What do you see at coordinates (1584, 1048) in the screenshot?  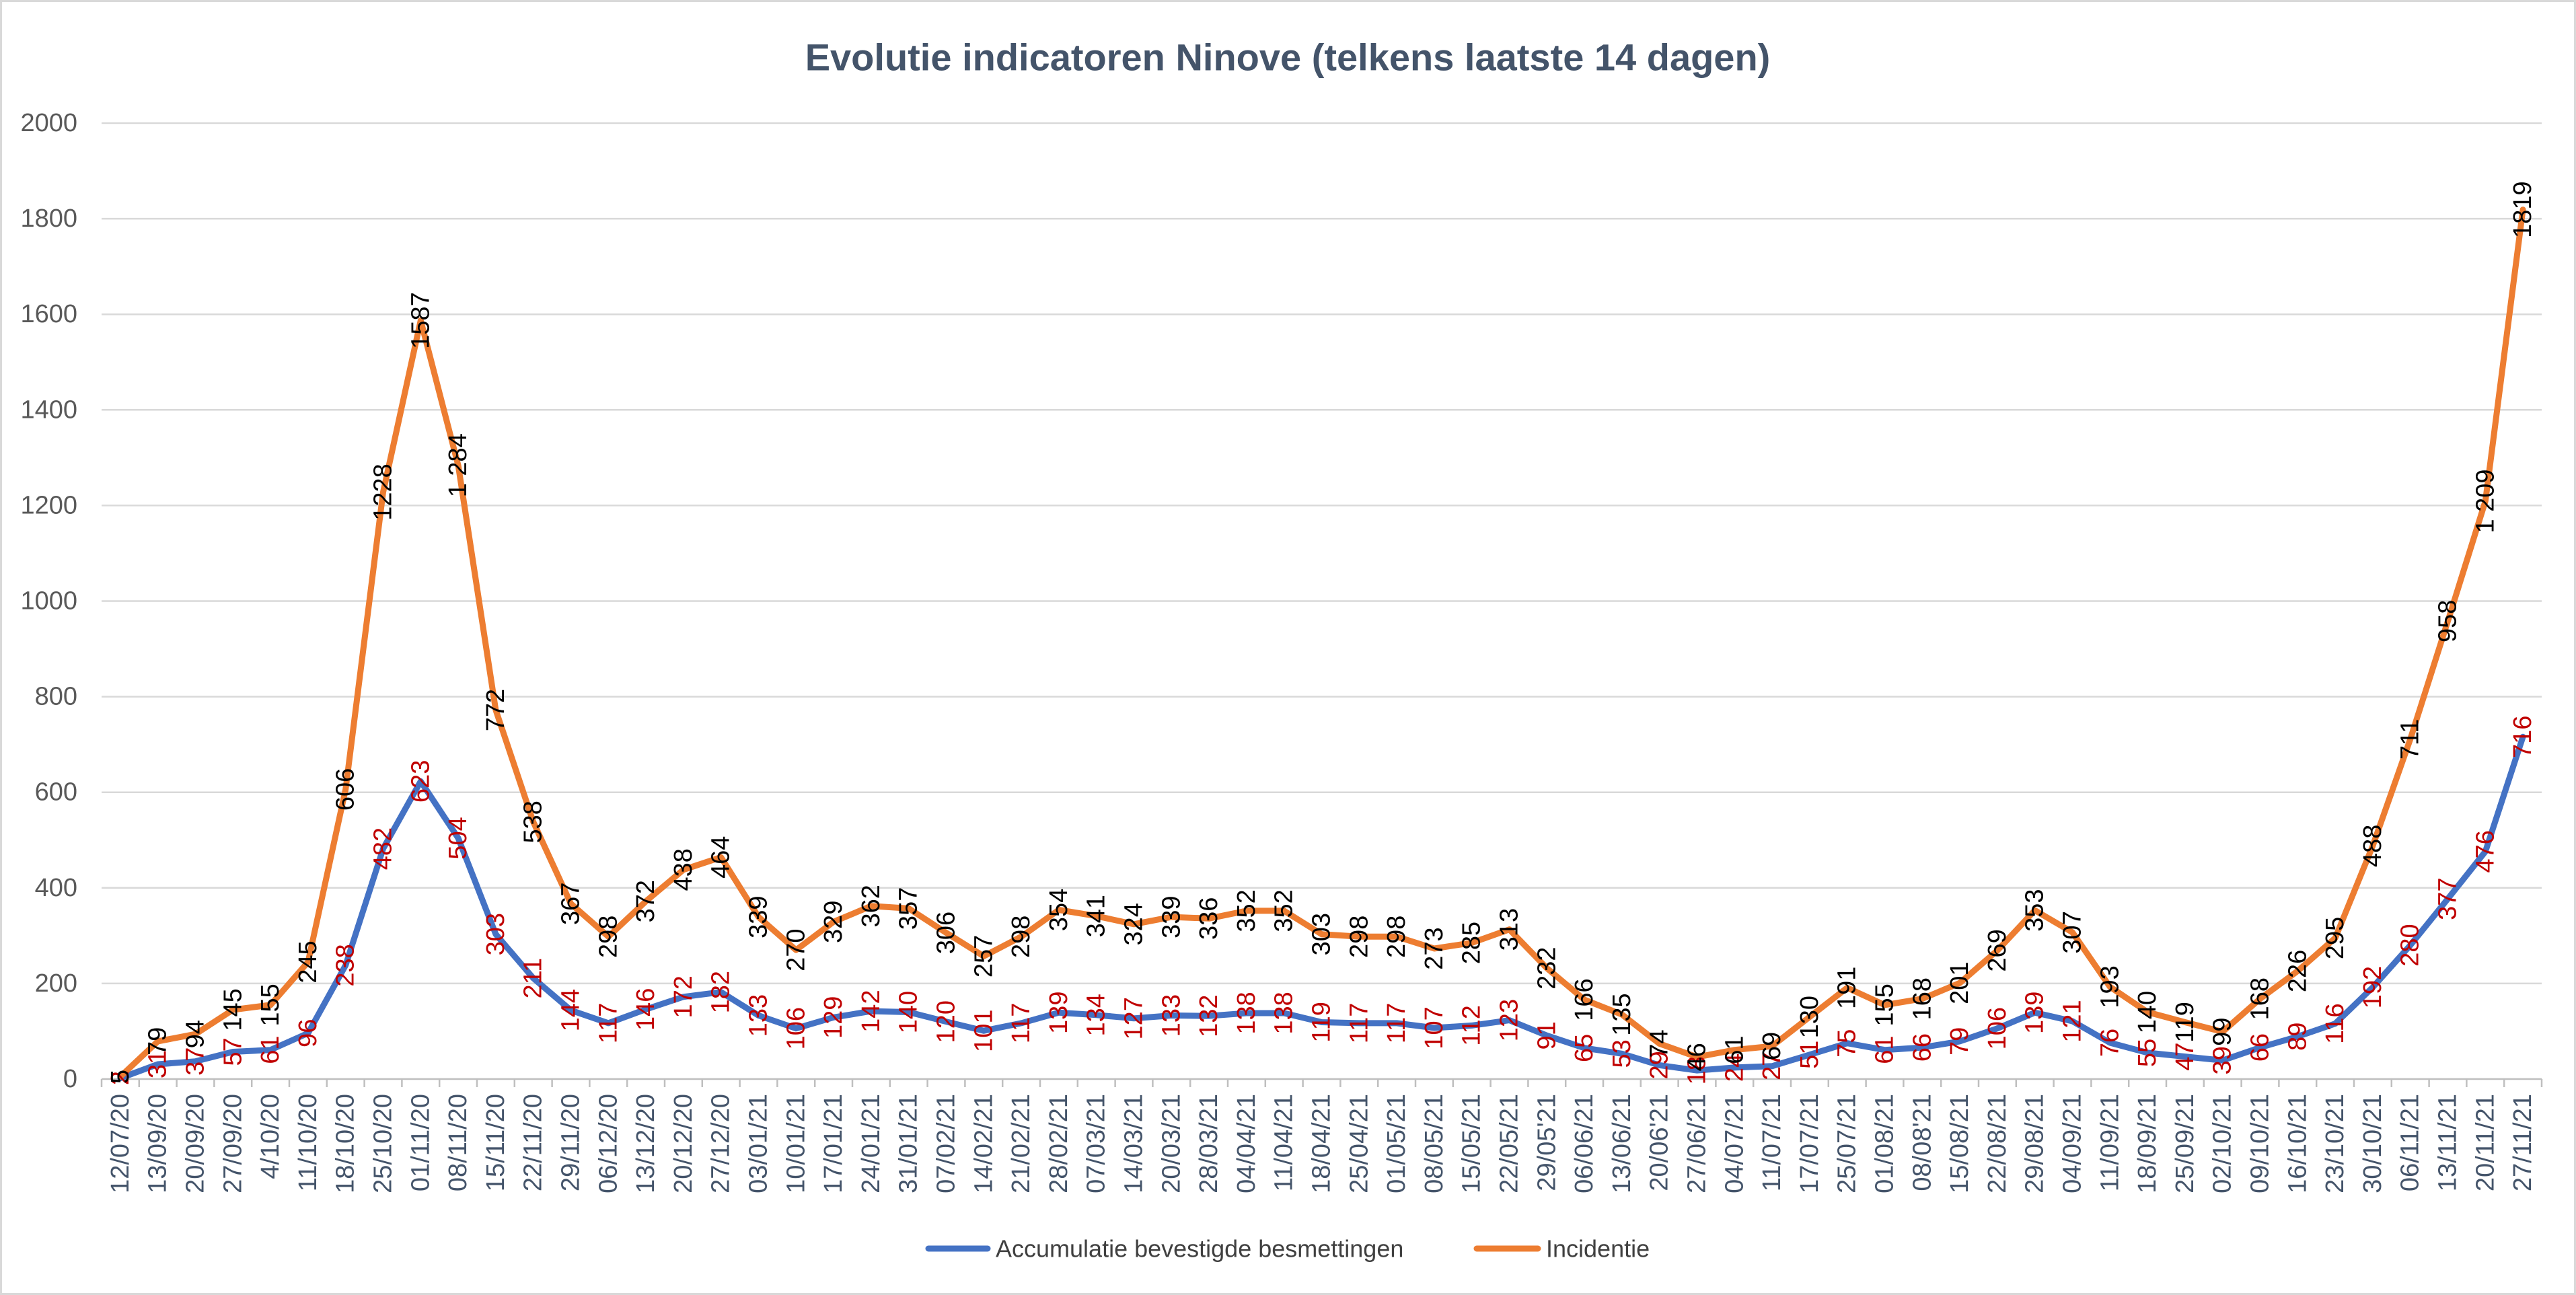 I see `data-label: 65` at bounding box center [1584, 1048].